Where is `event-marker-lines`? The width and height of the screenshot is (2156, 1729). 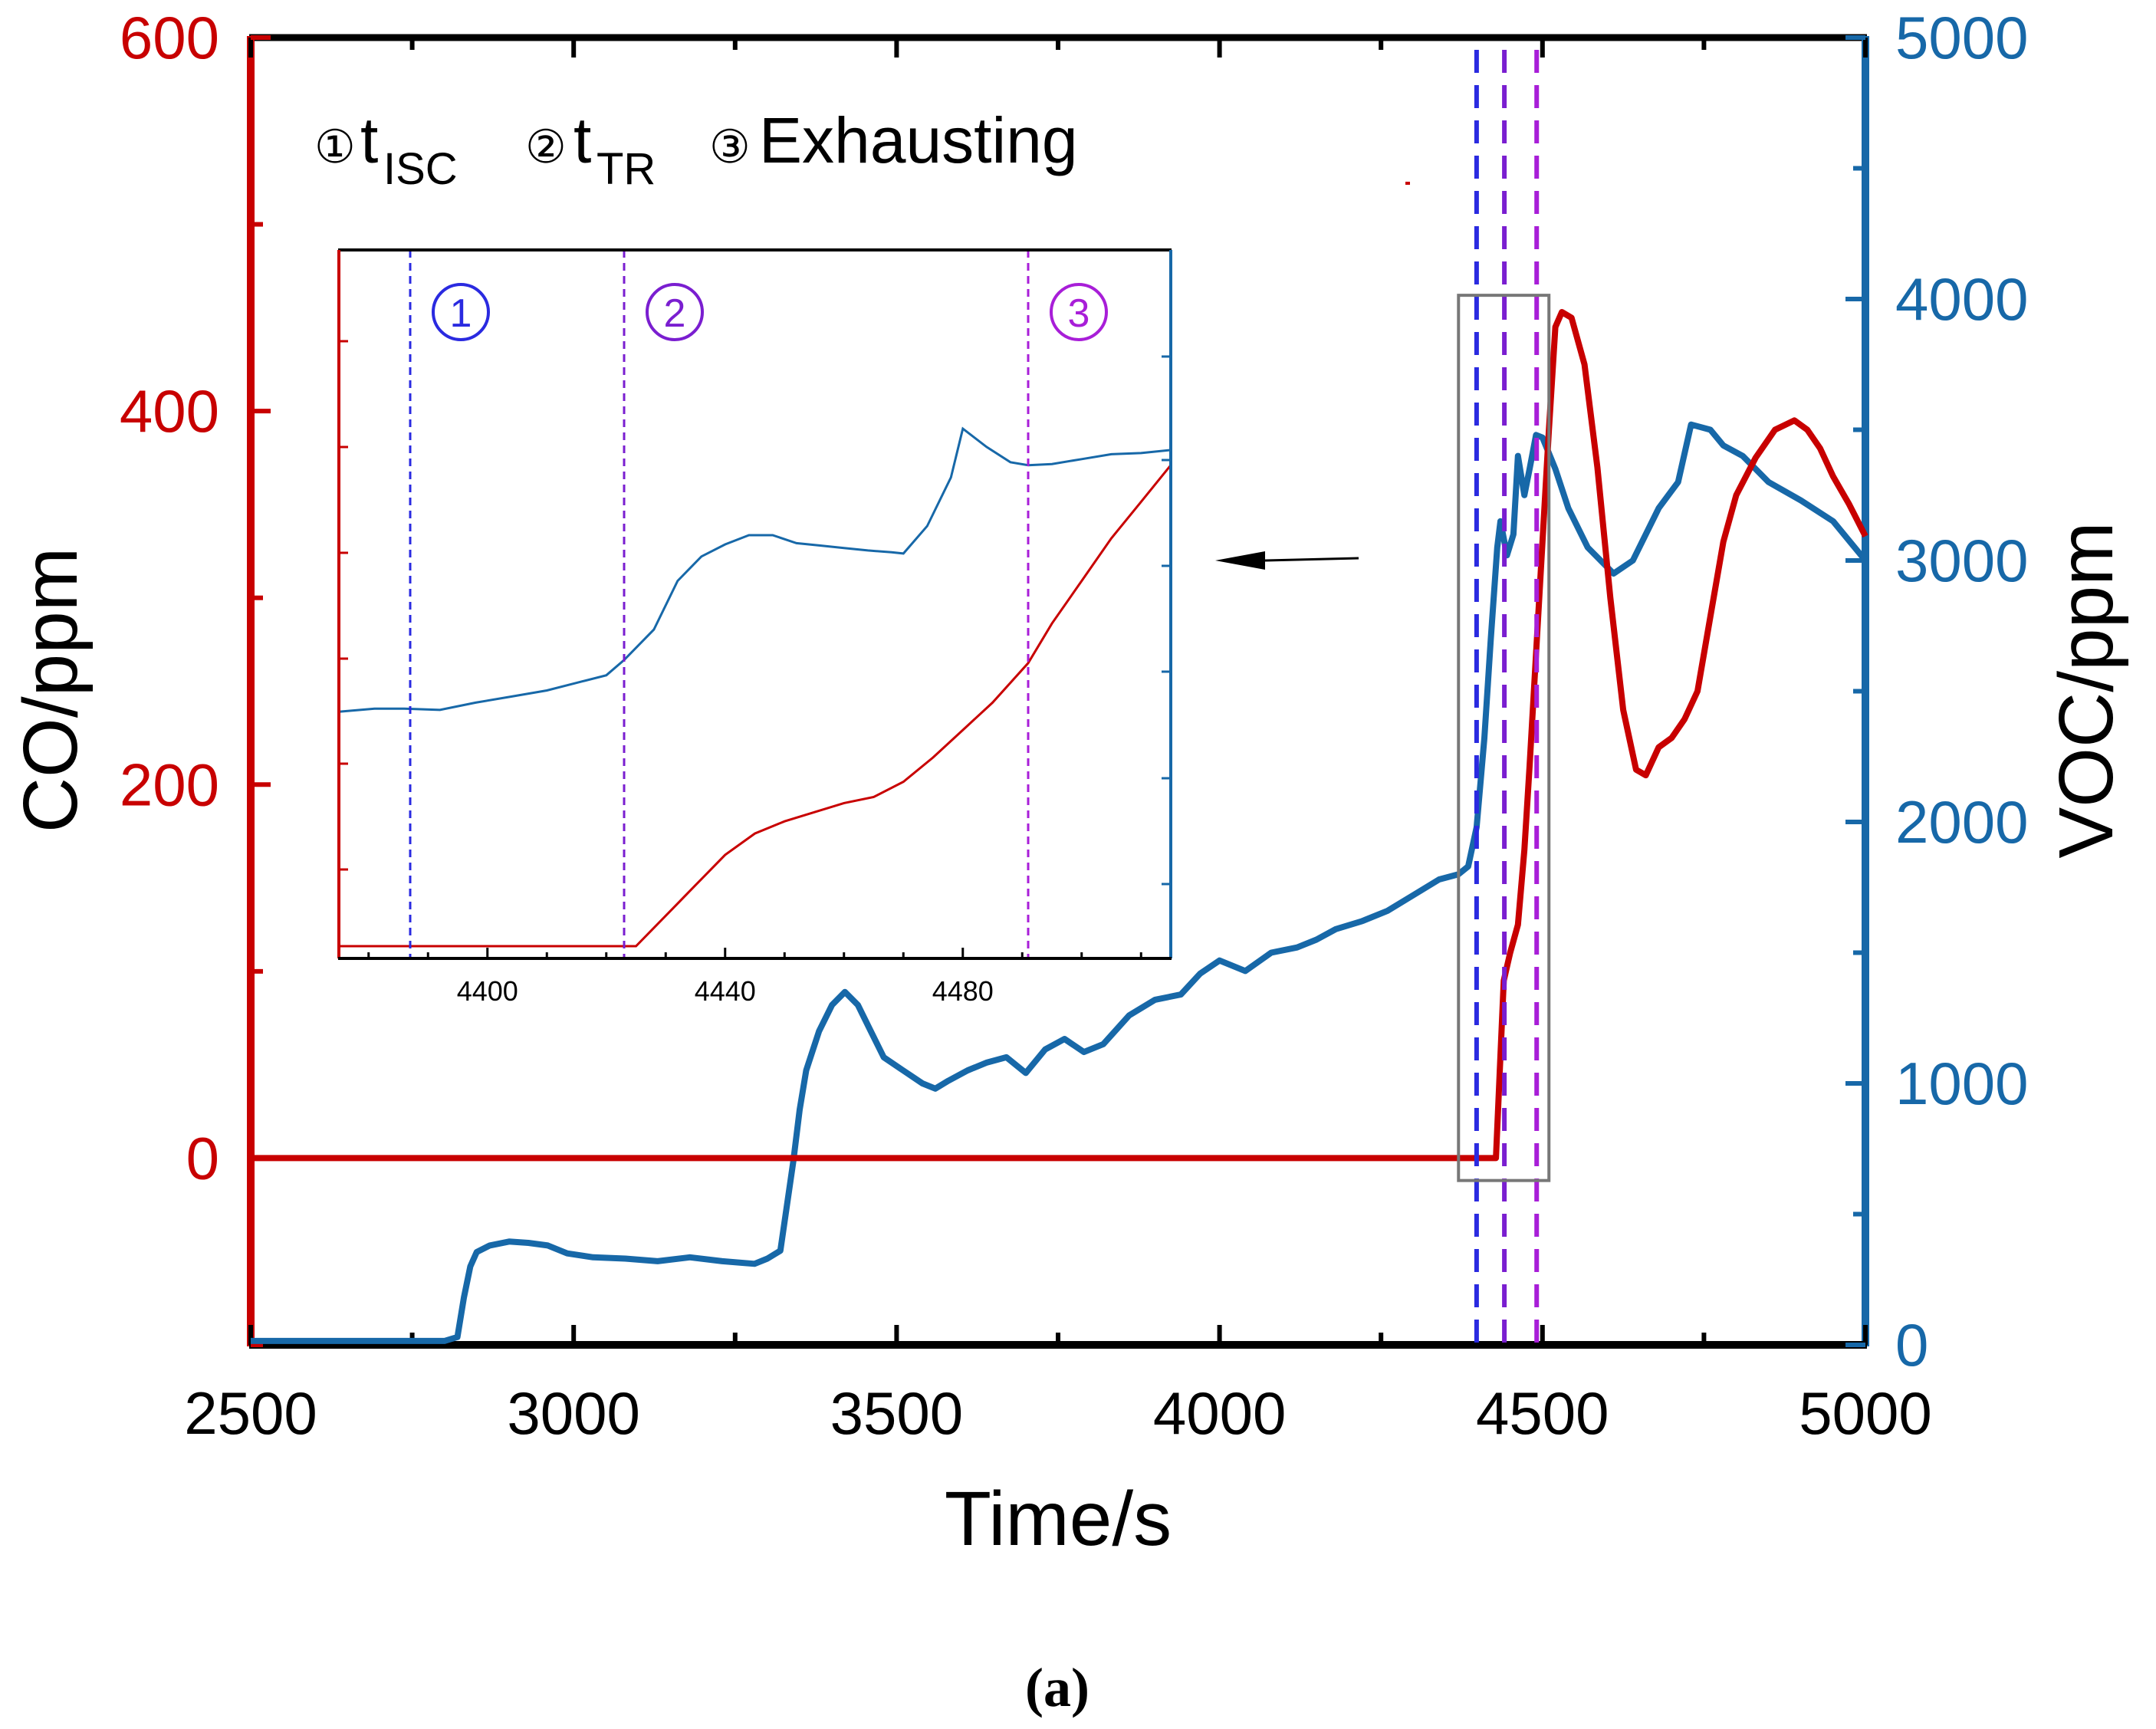 event-marker-lines is located at coordinates (1507, 697).